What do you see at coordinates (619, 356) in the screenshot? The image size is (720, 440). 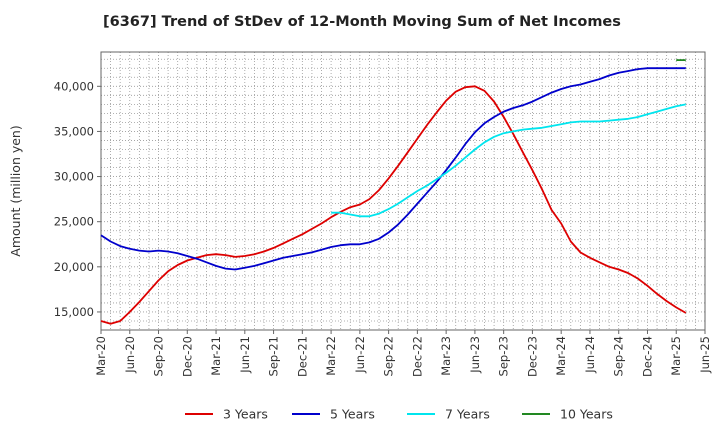 I see `x-tick-label: Sep-24` at bounding box center [619, 356].